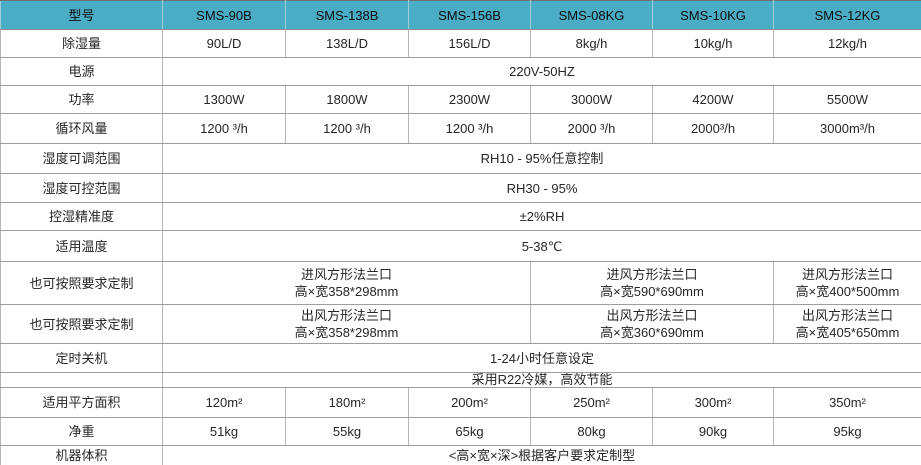 This screenshot has width=921, height=465. I want to click on spec-cell: 2300W, so click(469, 99).